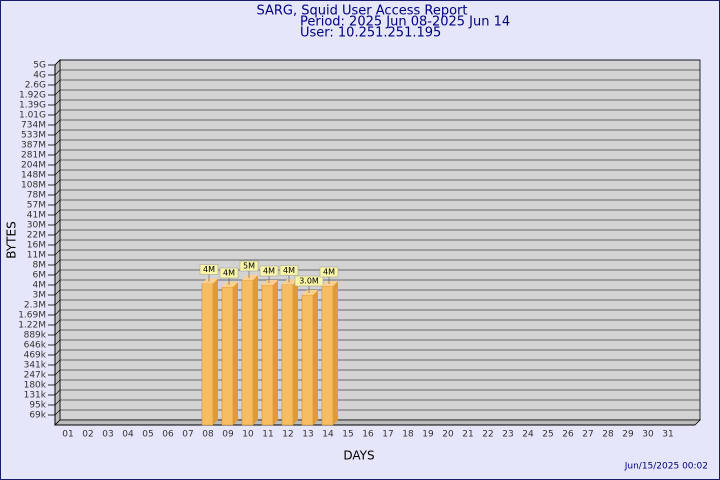 This screenshot has width=720, height=480. Describe the element at coordinates (547, 435) in the screenshot. I see `x-tick-label: 25` at that location.